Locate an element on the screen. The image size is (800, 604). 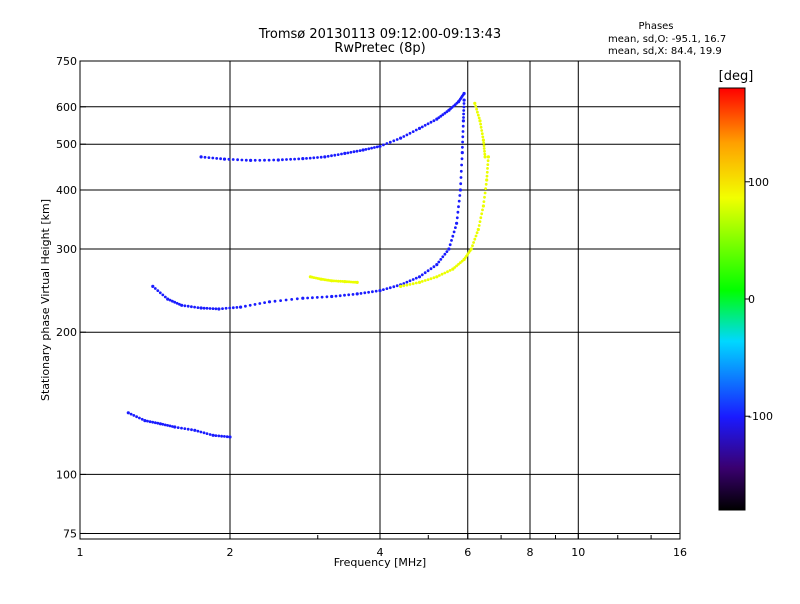
colorbar-tick-label: 0 is located at coordinates (751, 299).